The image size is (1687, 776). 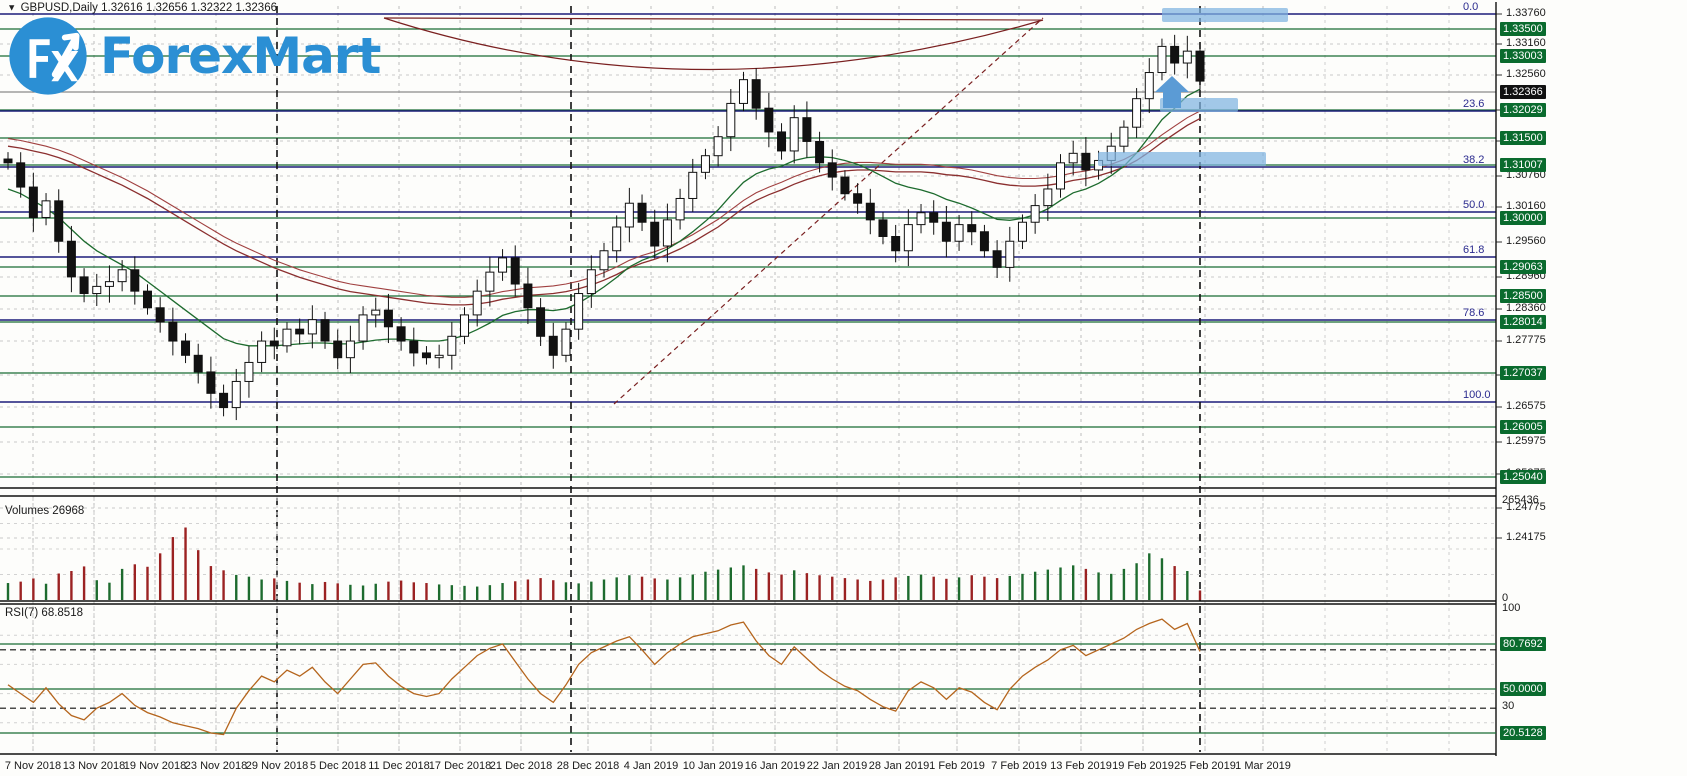 What do you see at coordinates (957, 766) in the screenshot?
I see `date-tick-label: 1 Feb 2019` at bounding box center [957, 766].